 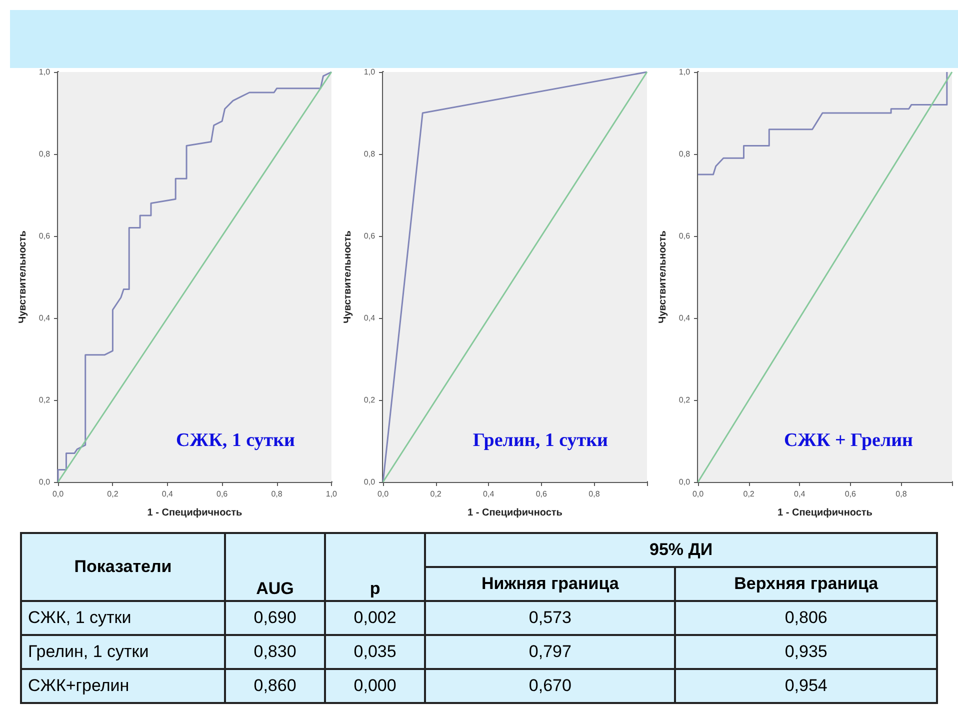 I want to click on text: p, so click(x=375, y=567).